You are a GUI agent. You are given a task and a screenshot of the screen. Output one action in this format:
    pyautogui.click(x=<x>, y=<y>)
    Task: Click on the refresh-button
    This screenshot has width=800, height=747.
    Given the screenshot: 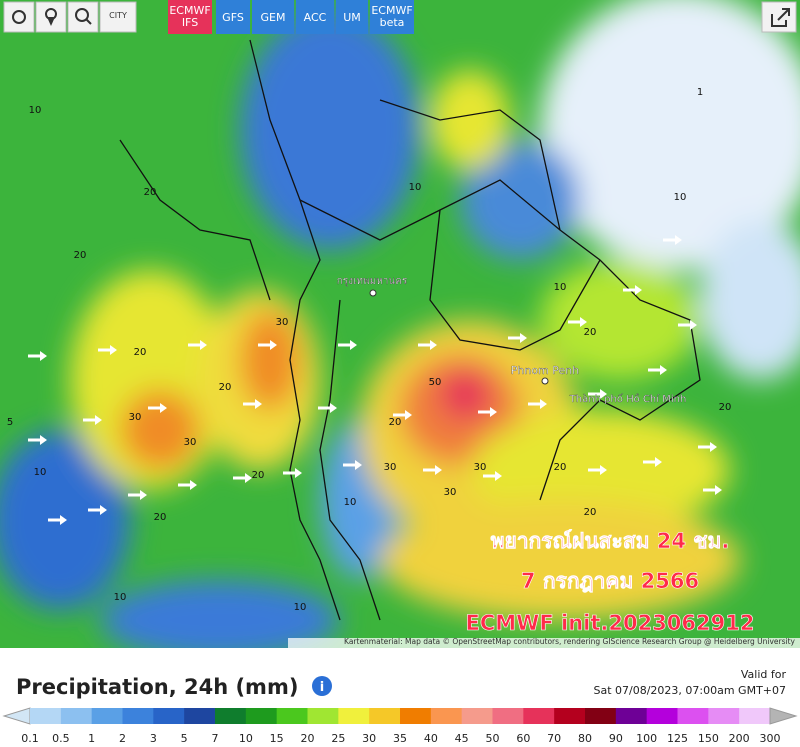 What is the action you would take?
    pyautogui.click(x=19, y=17)
    